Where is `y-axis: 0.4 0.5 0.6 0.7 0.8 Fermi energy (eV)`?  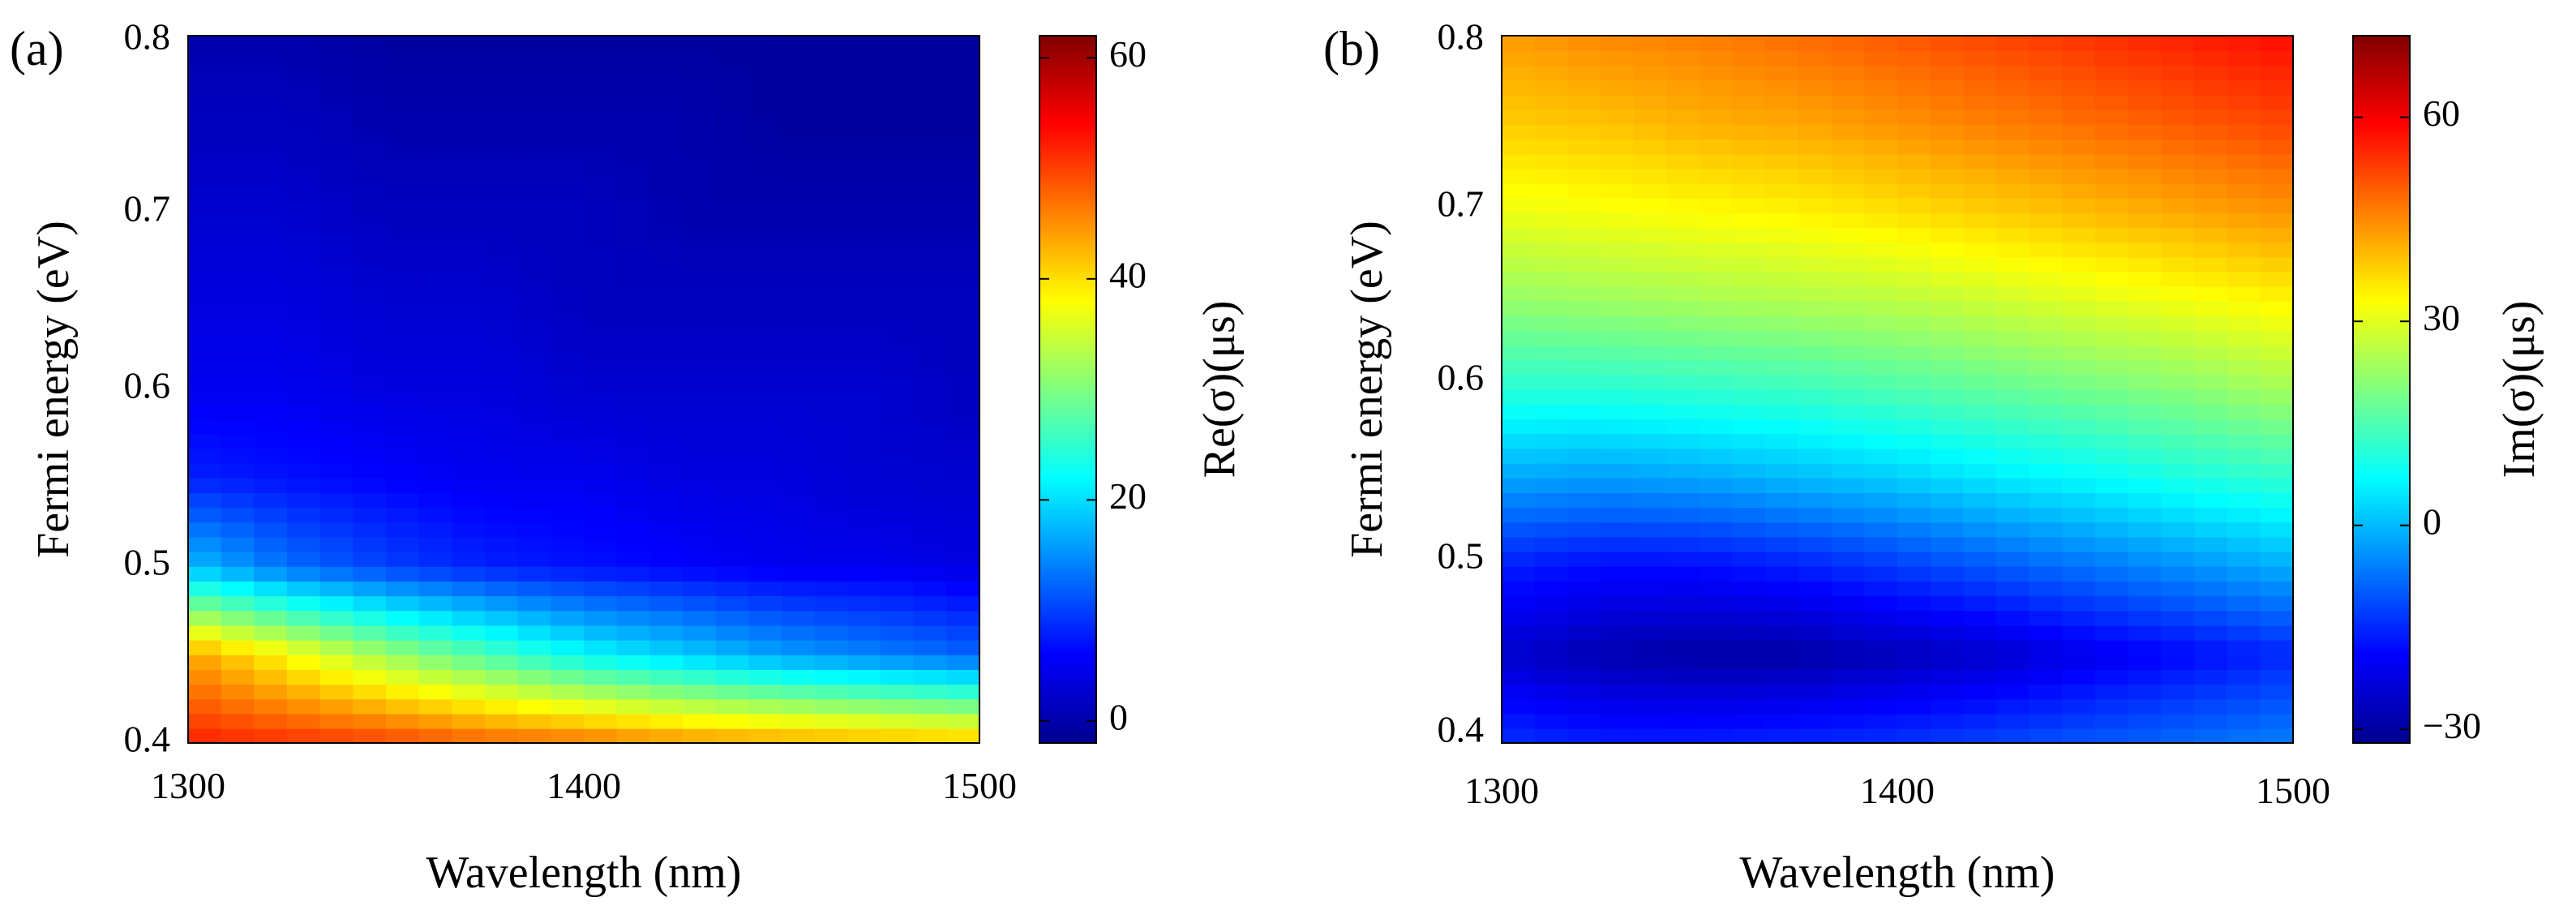 y-axis: 0.4 0.5 0.6 0.7 0.8 Fermi energy (eV) is located at coordinates (99, 388).